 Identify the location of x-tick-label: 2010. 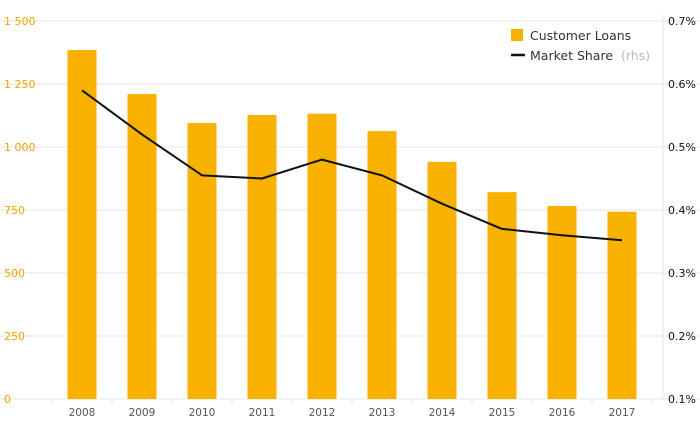
(202, 413).